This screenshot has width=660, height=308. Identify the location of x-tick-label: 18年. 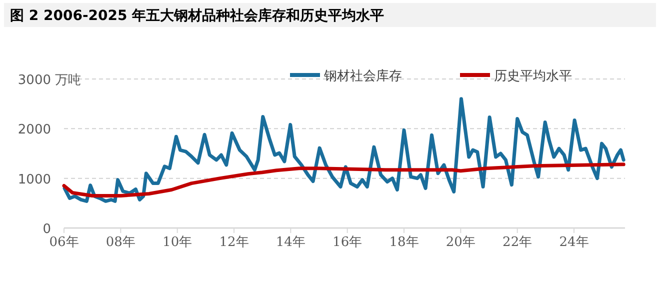
(404, 242).